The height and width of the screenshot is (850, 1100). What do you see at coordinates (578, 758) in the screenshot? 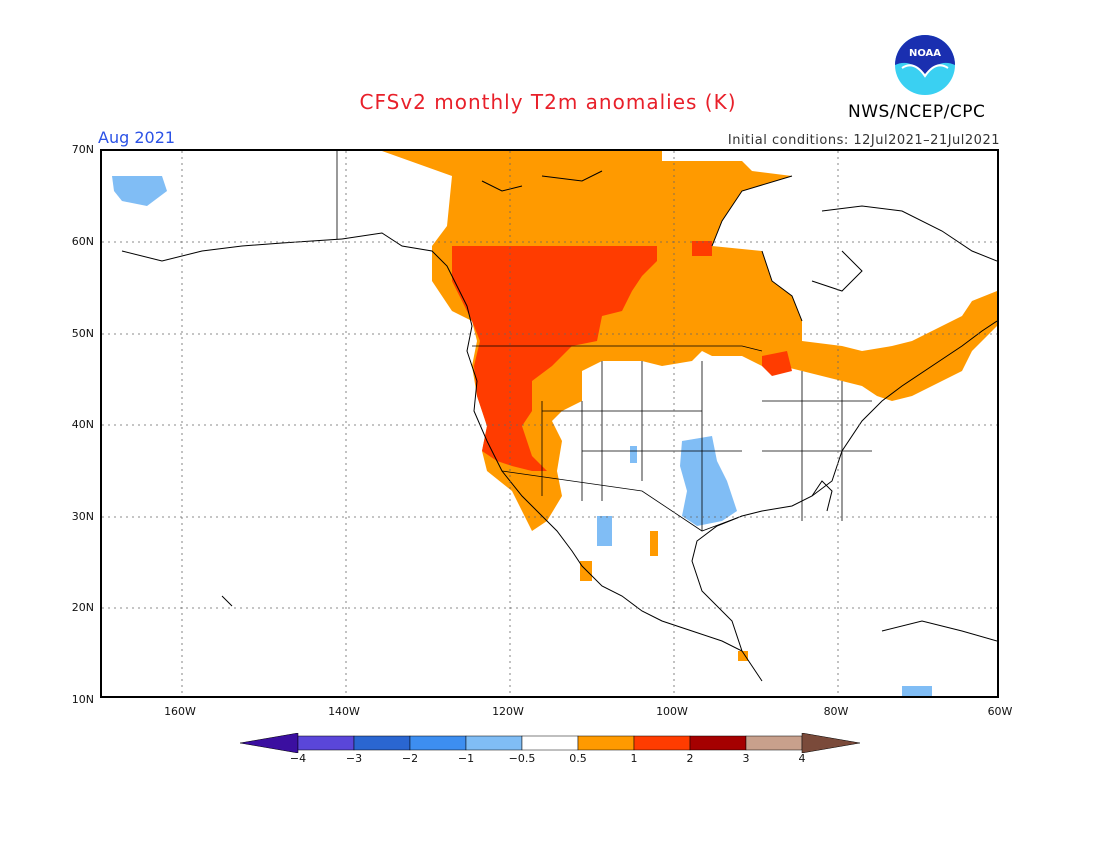
I see `colorbar-label: 0.5` at bounding box center [578, 758].